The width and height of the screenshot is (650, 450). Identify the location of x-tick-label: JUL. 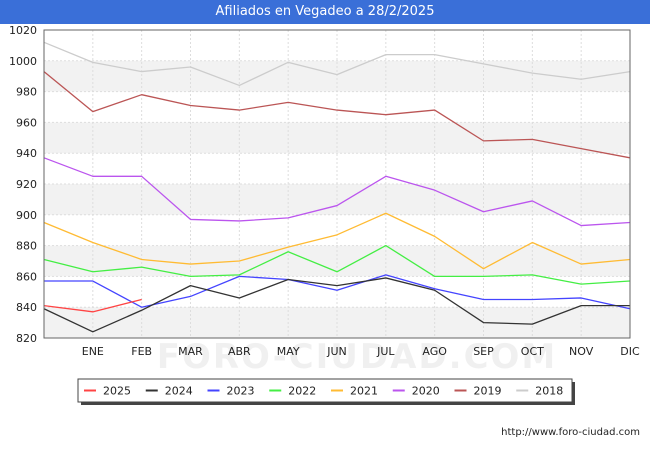
(385, 351).